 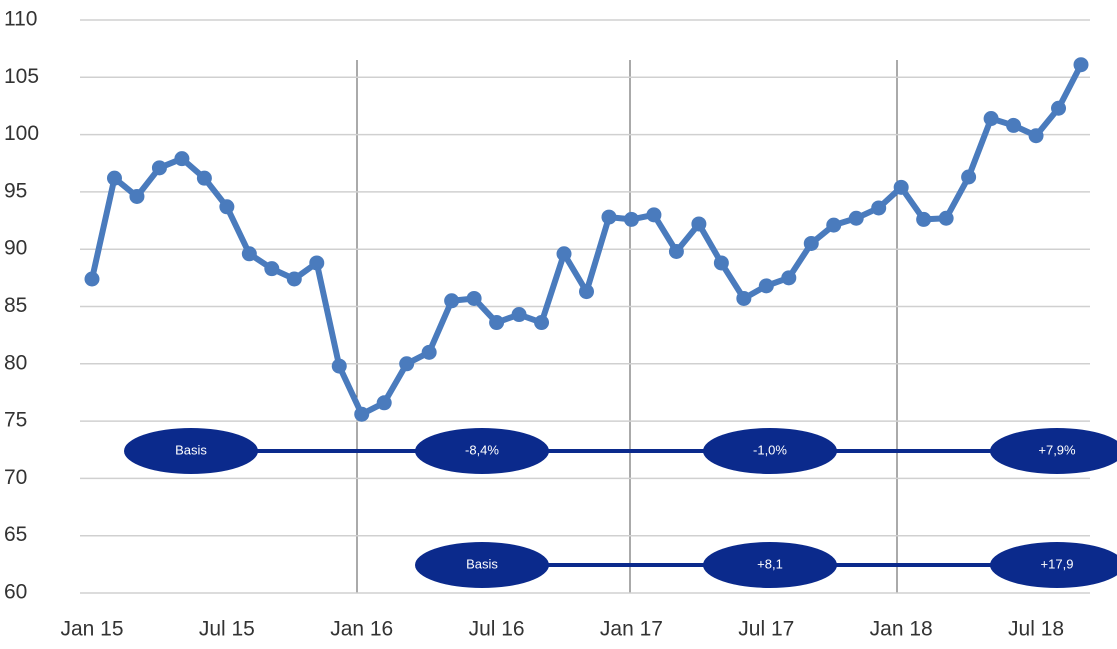 What do you see at coordinates (15, 248) in the screenshot?
I see `y-tick-label: 90` at bounding box center [15, 248].